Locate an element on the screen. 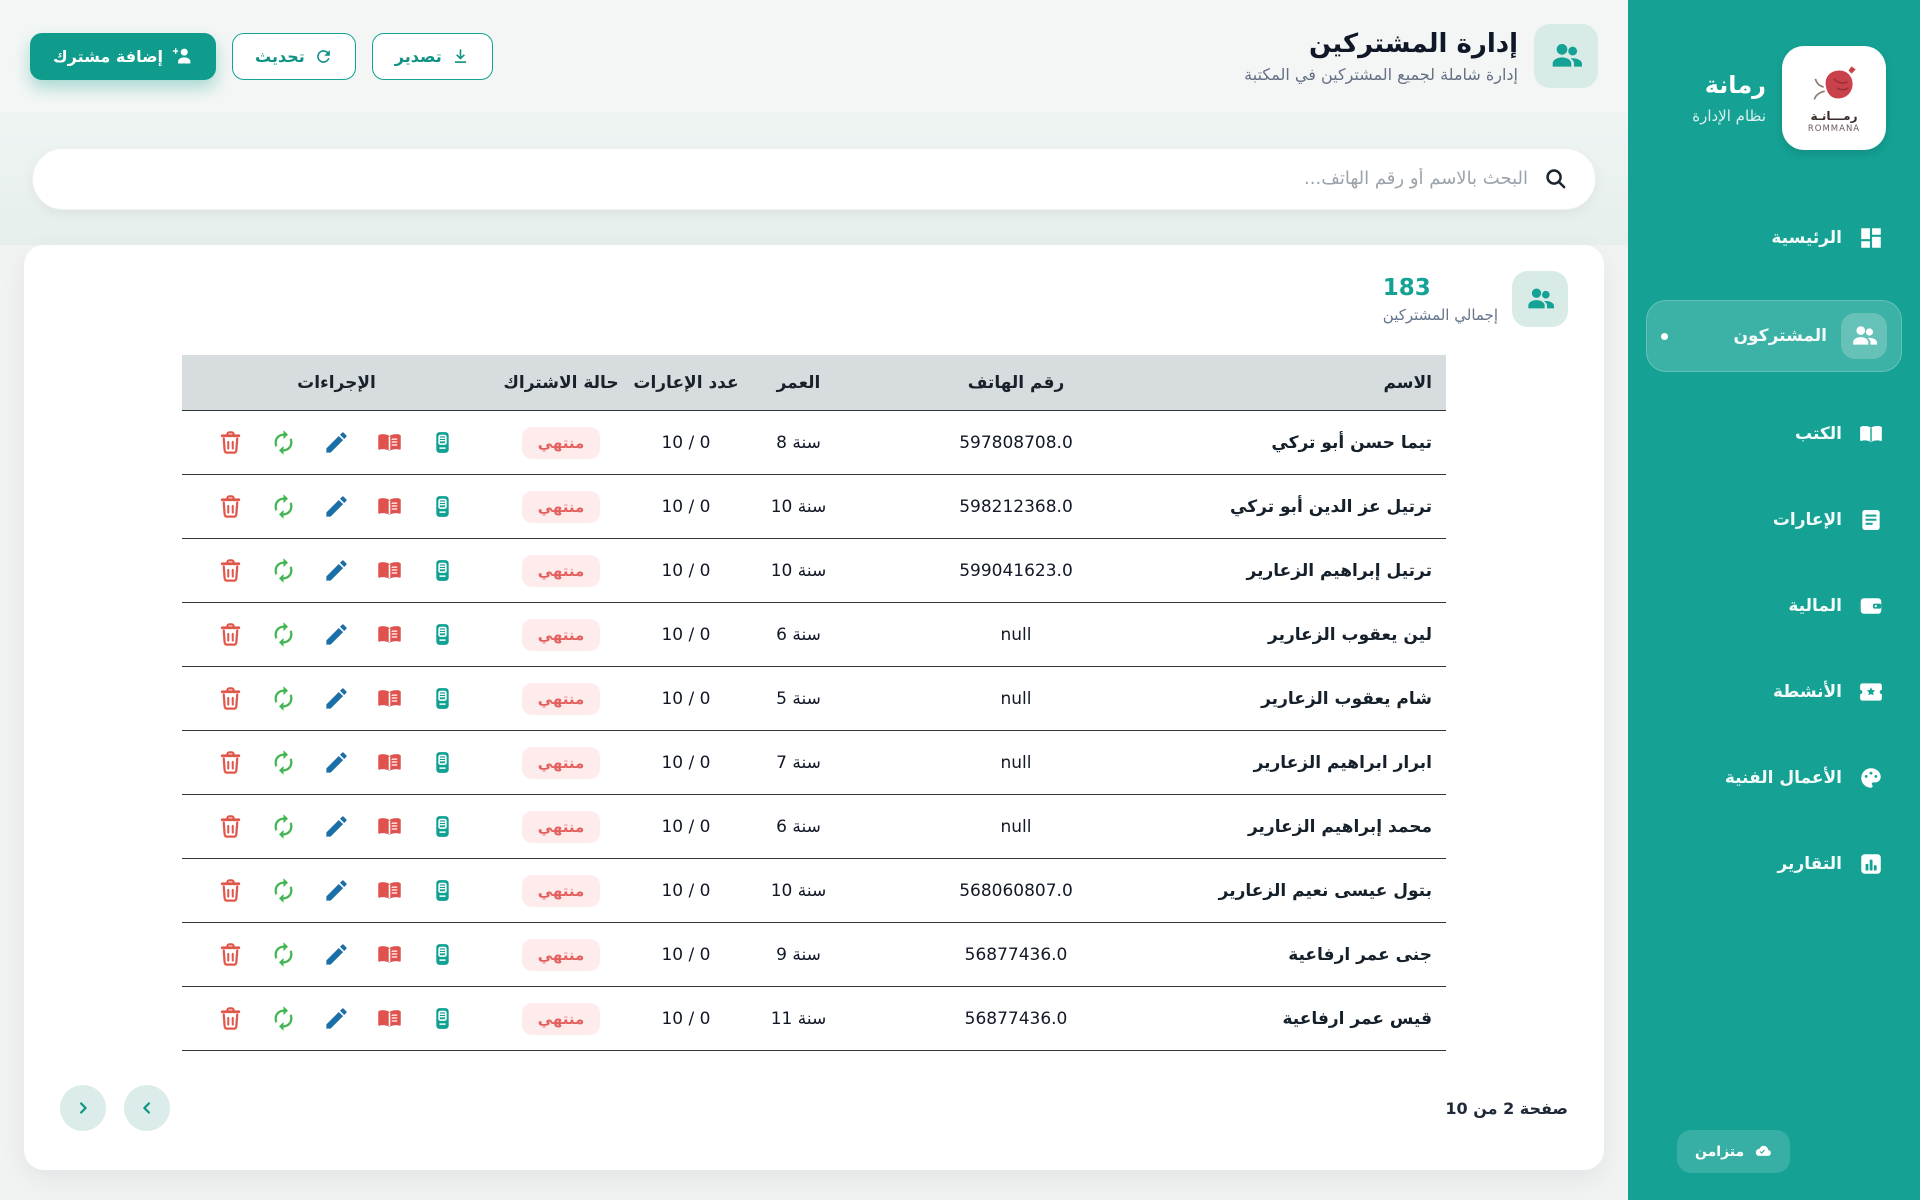 Image resolution: width=1920 pixels, height=1200 pixels. sidebar-item-reports: التقارير is located at coordinates (1774, 864).